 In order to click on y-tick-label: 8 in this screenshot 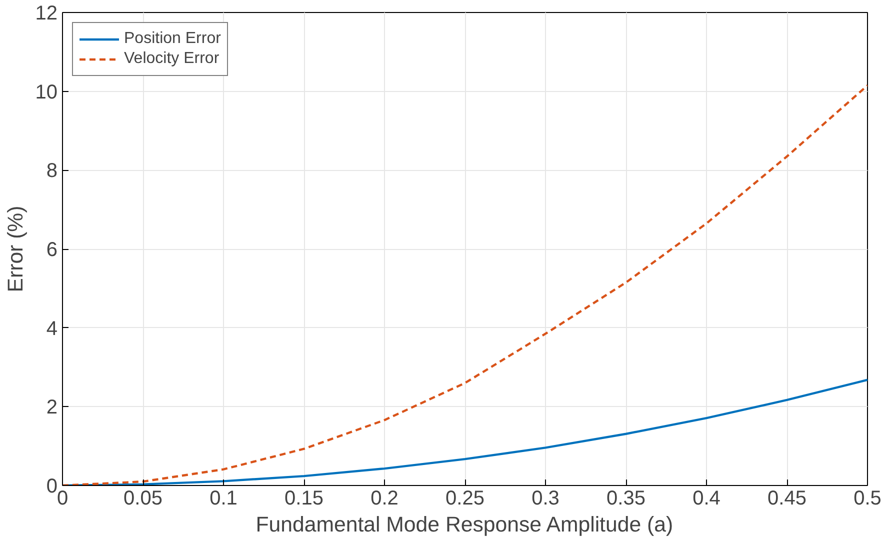, I will do `click(52, 171)`.